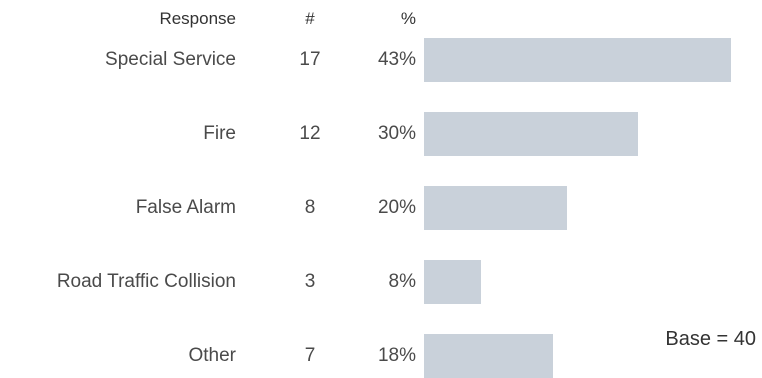 This screenshot has width=762, height=378. What do you see at coordinates (146, 281) in the screenshot?
I see `category-label: Road Traffic Collision` at bounding box center [146, 281].